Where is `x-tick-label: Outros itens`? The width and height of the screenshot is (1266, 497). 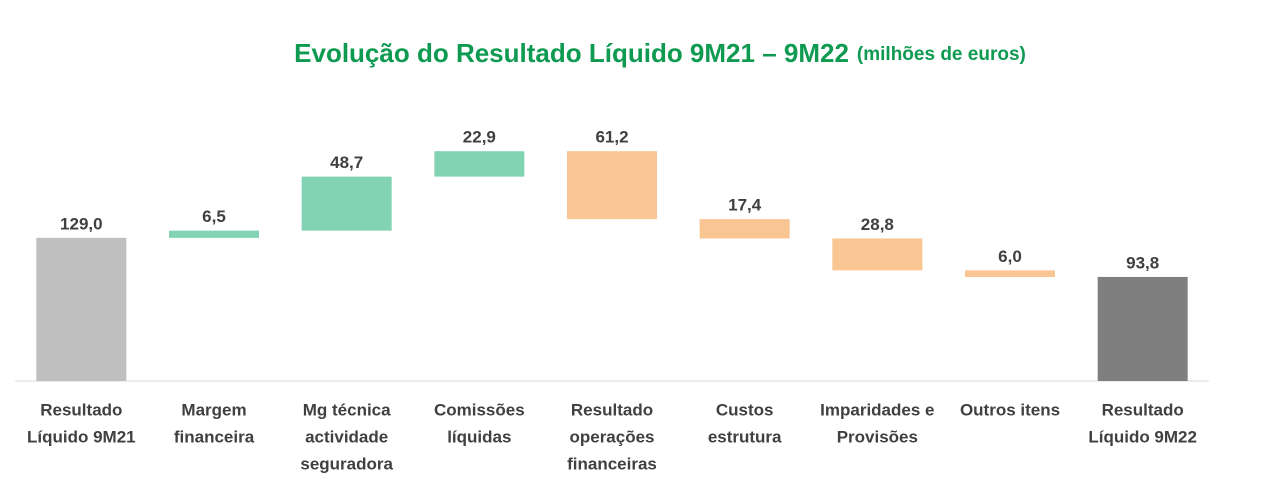 x-tick-label: Outros itens is located at coordinates (1010, 409).